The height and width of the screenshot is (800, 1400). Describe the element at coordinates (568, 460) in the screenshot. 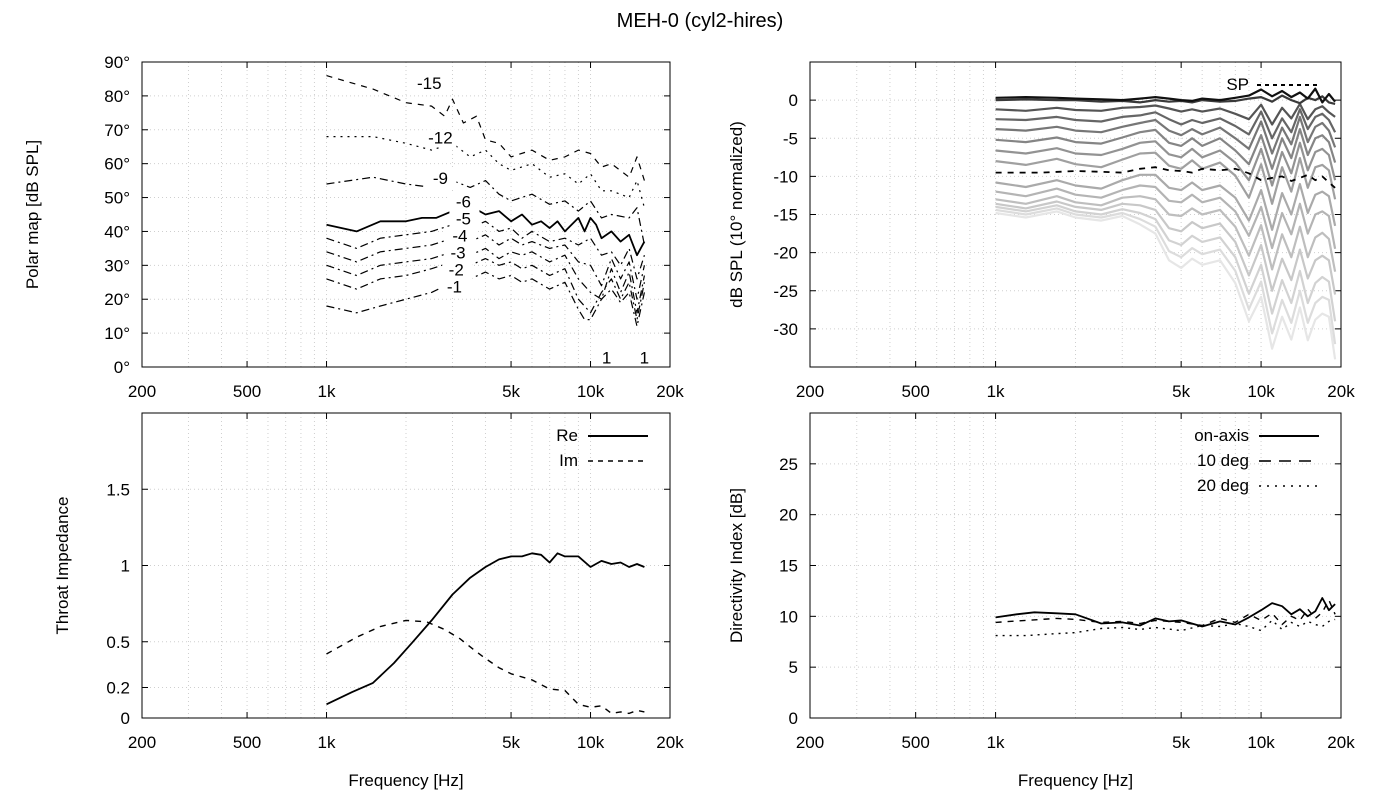

I see `legend-label: Im` at that location.